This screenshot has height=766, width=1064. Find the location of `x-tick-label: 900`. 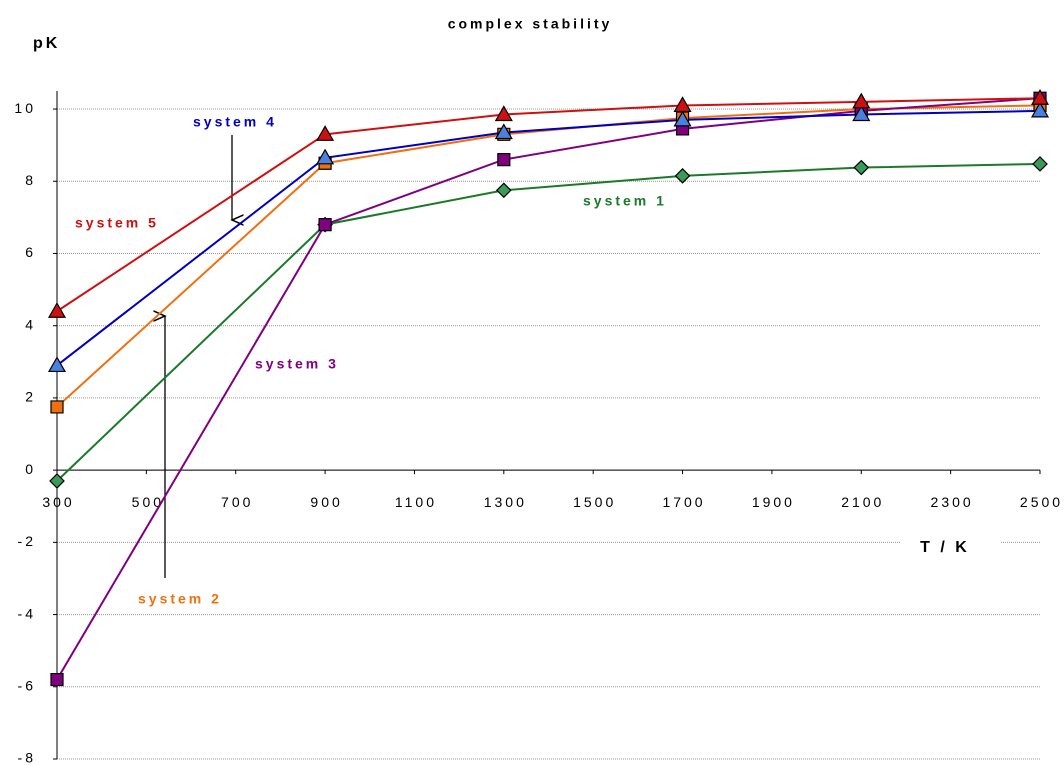

x-tick-label: 900 is located at coordinates (326, 502).